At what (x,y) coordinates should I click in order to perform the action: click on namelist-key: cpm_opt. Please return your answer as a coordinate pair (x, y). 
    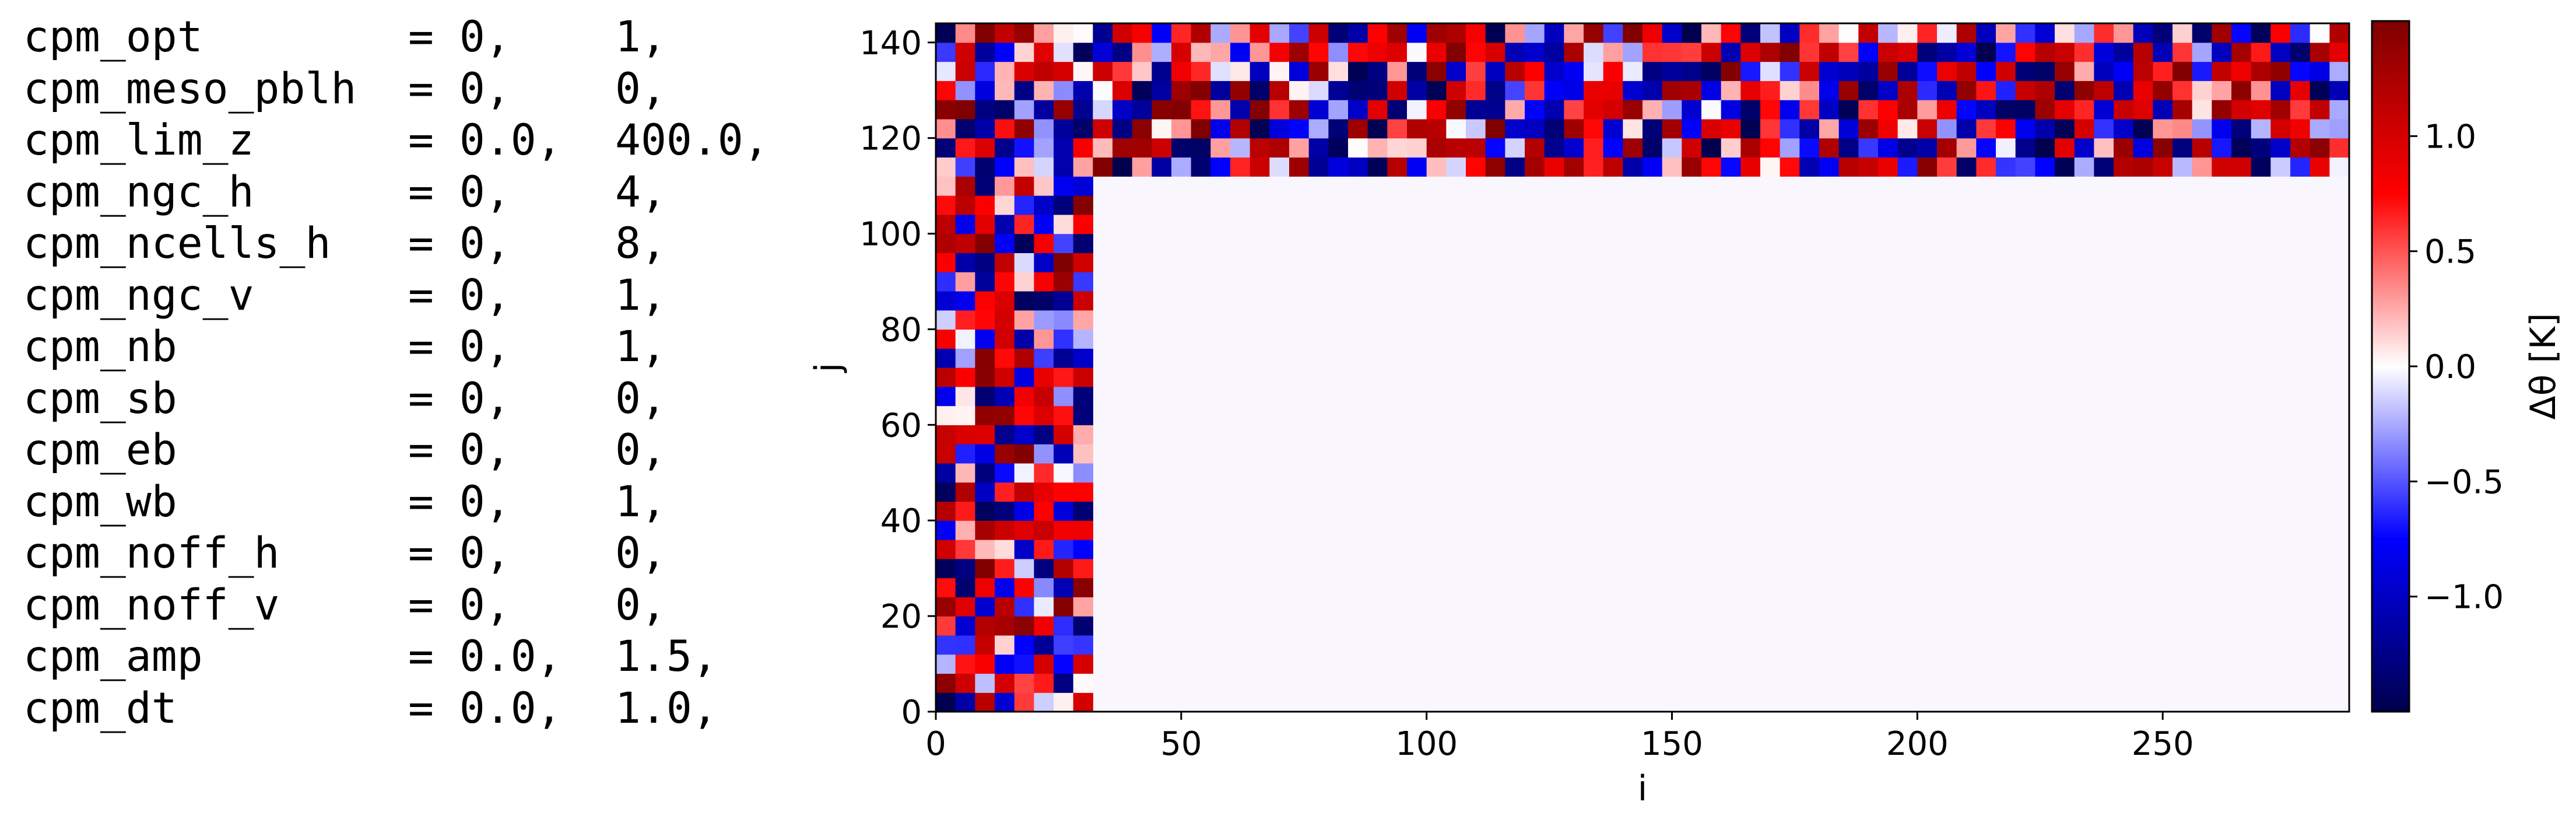
    Looking at the image, I should click on (113, 37).